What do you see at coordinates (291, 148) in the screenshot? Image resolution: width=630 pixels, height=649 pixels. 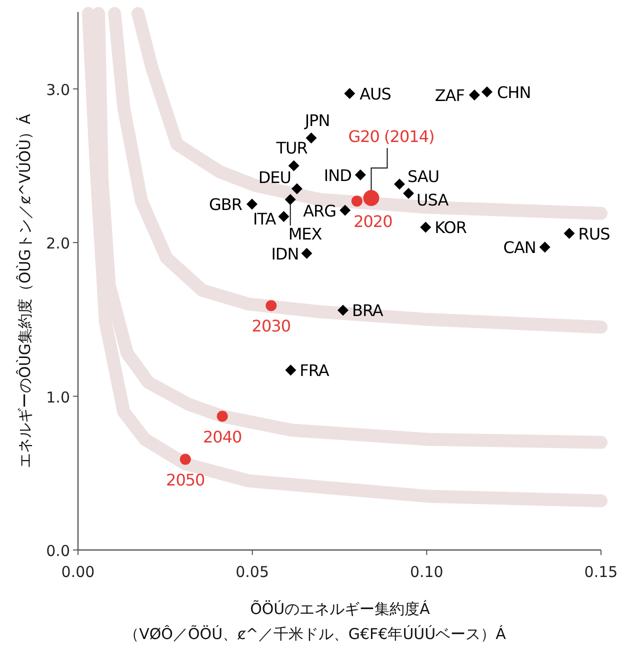 I see `annotation: TUR` at bounding box center [291, 148].